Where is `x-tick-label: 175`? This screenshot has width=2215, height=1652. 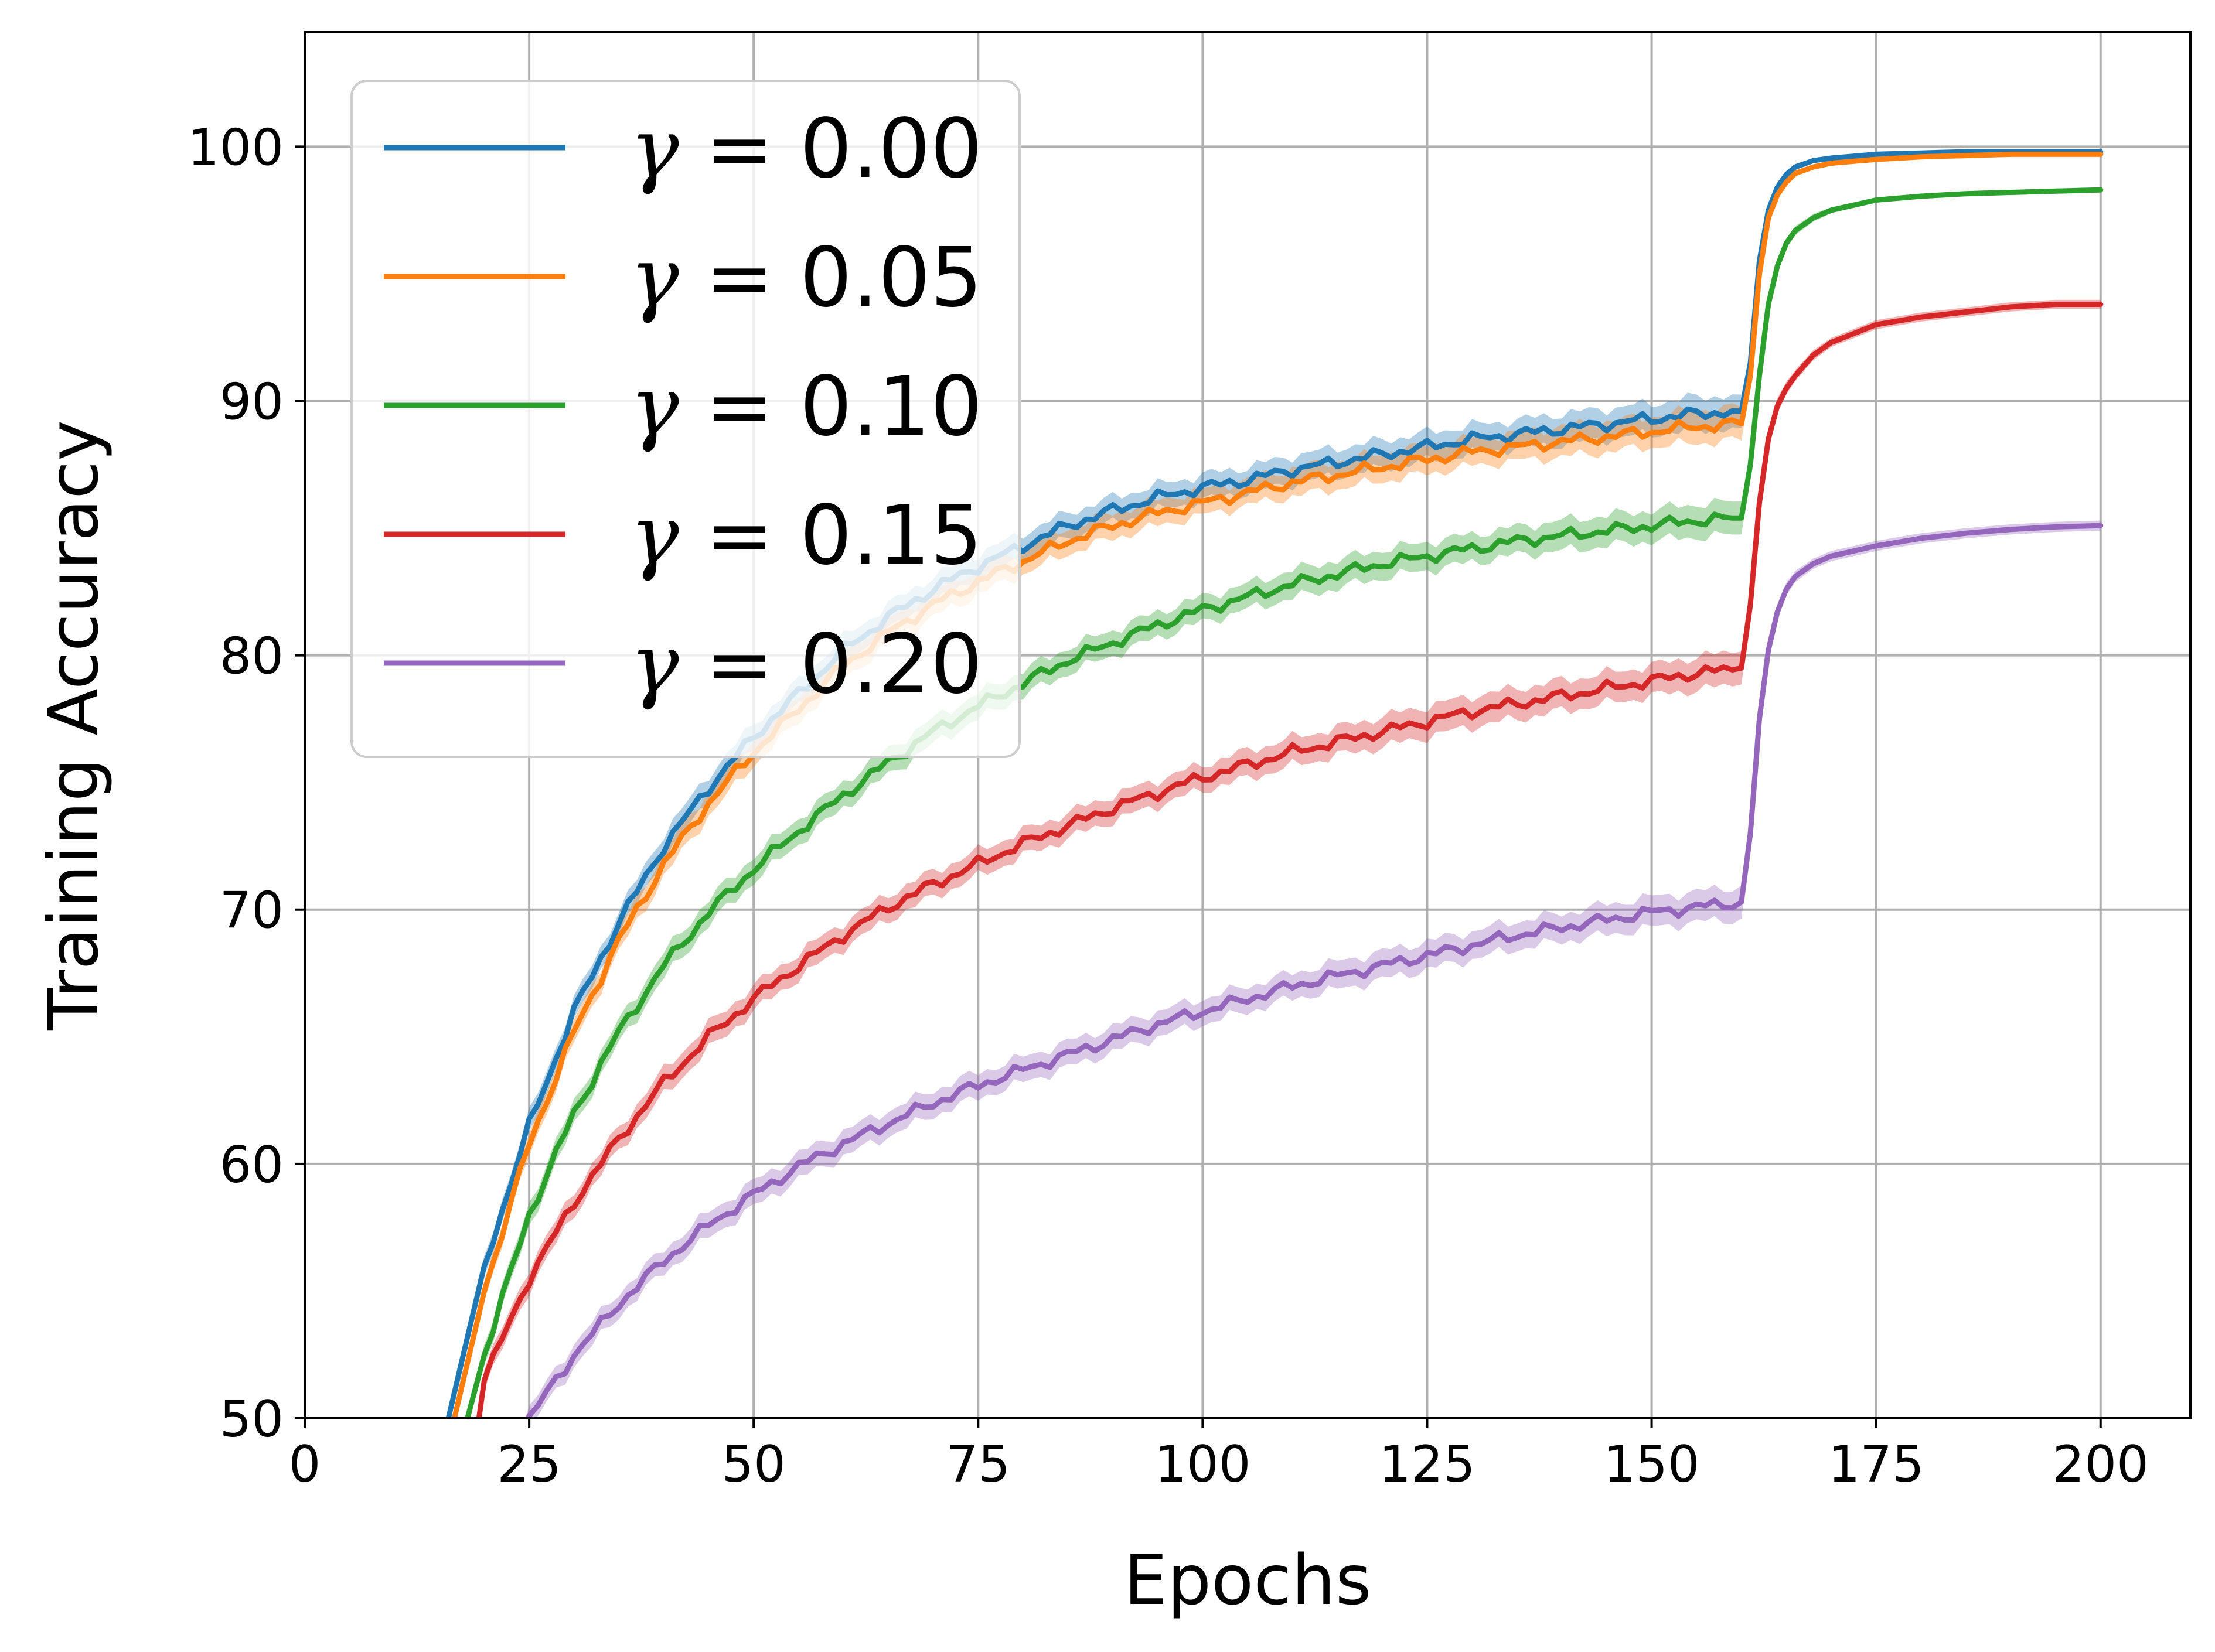
x-tick-label: 175 is located at coordinates (1876, 1464).